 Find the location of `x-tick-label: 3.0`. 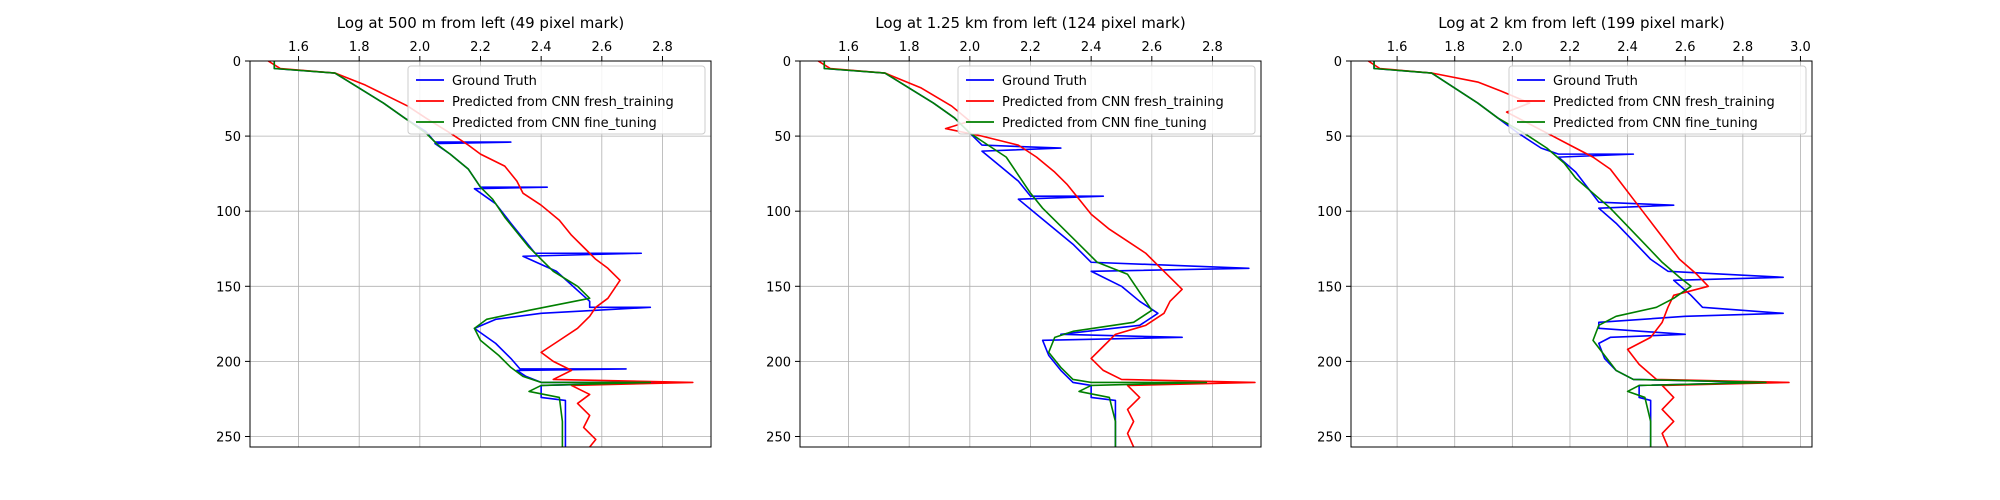

x-tick-label: 3.0 is located at coordinates (1800, 47).